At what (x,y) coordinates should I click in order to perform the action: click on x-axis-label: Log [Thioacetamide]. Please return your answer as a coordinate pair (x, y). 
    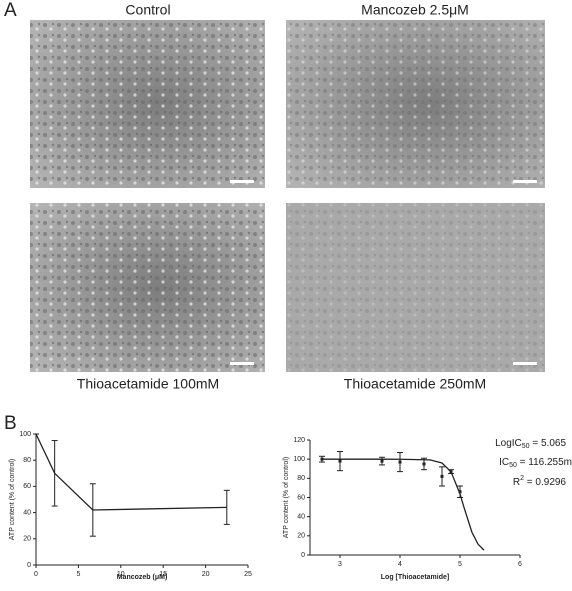
    Looking at the image, I should click on (415, 577).